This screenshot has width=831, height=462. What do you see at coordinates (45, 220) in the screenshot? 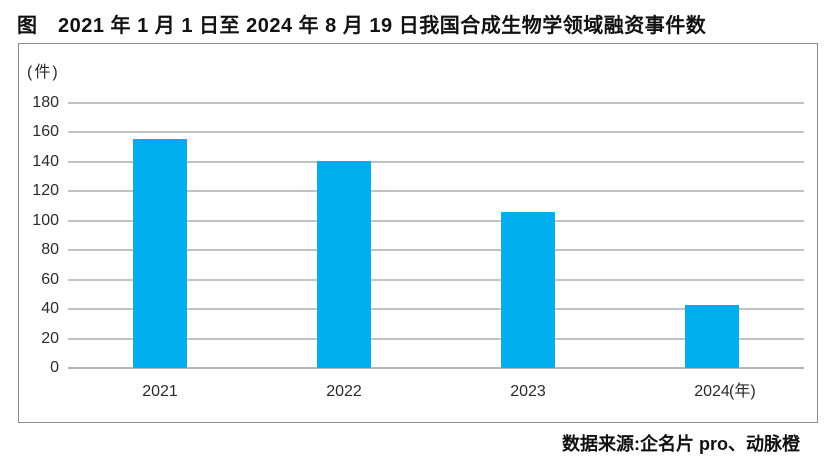
I see `y-tick-label: 100` at bounding box center [45, 220].